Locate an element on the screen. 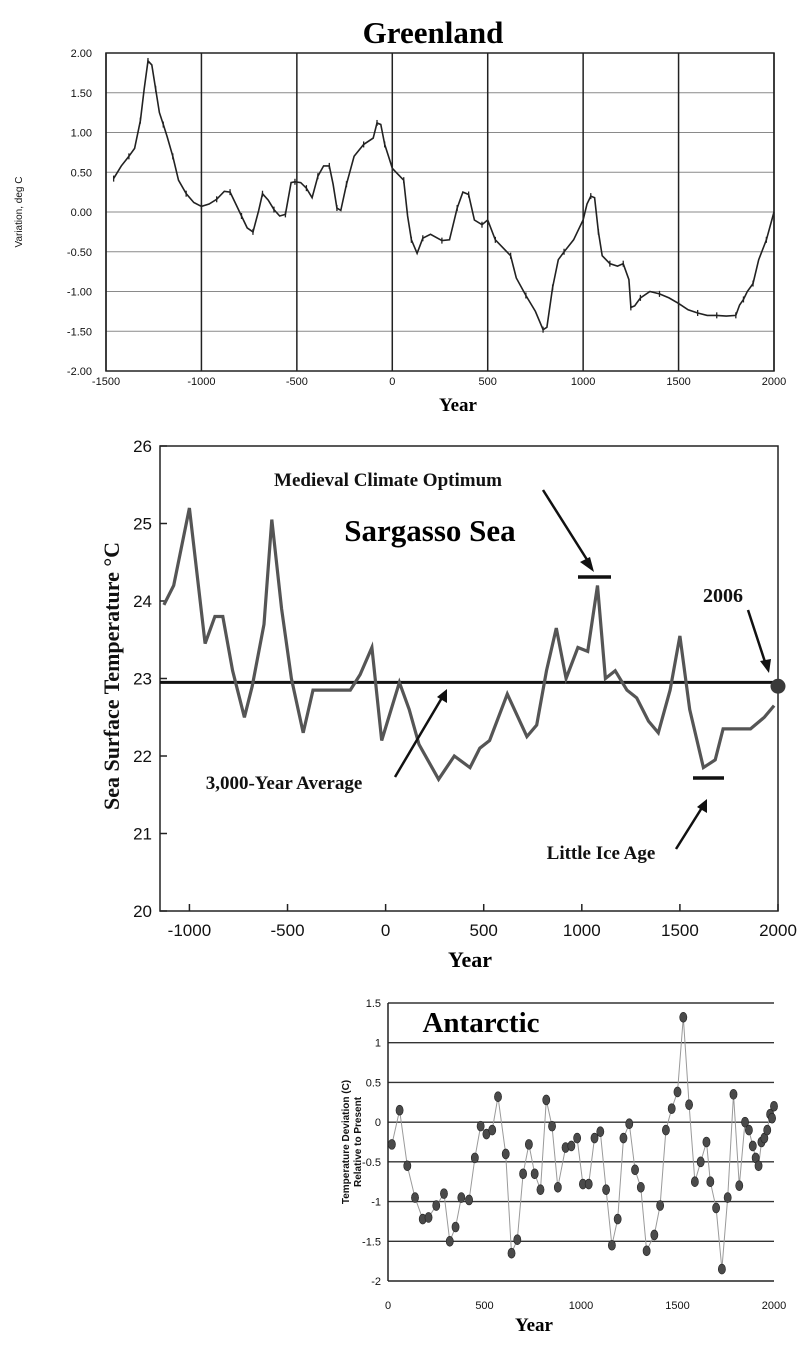  greenland-y-tick-label: -1.00 is located at coordinates (79, 293).